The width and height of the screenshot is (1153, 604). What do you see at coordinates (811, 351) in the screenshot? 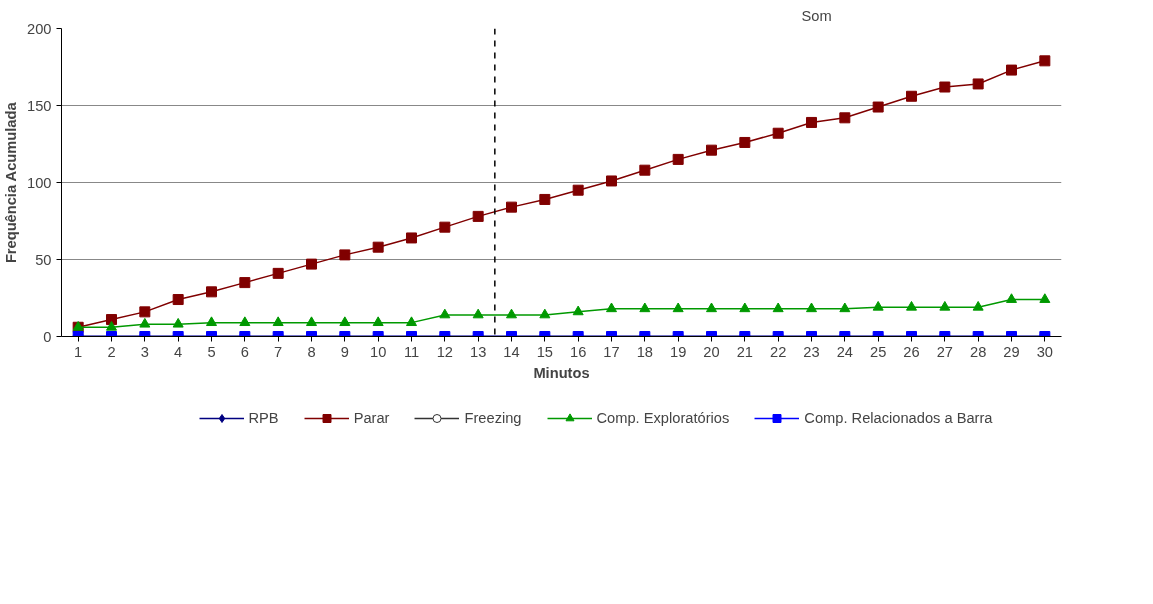
I see `x-tick-label: 23` at bounding box center [811, 351].